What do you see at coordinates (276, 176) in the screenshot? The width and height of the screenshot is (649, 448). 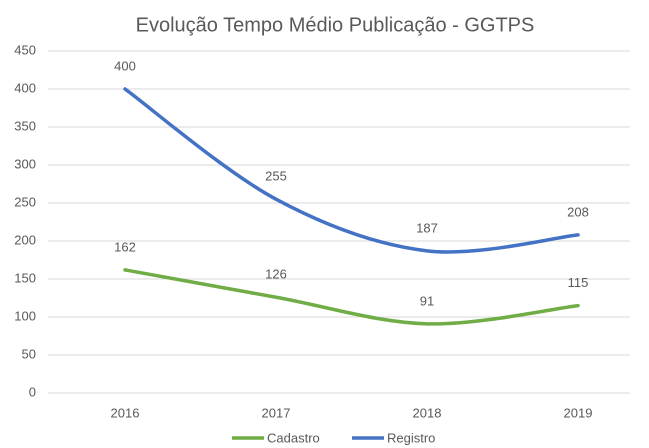 I see `data-label: 255` at bounding box center [276, 176].